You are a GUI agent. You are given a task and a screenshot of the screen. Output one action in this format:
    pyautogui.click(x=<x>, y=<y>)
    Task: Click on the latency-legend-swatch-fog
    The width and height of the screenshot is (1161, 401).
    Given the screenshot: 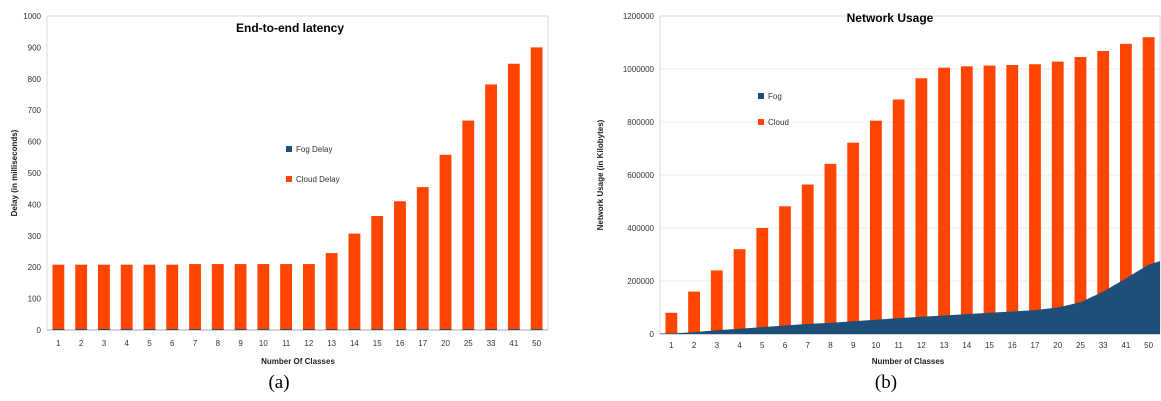 What is the action you would take?
    pyautogui.click(x=289, y=149)
    